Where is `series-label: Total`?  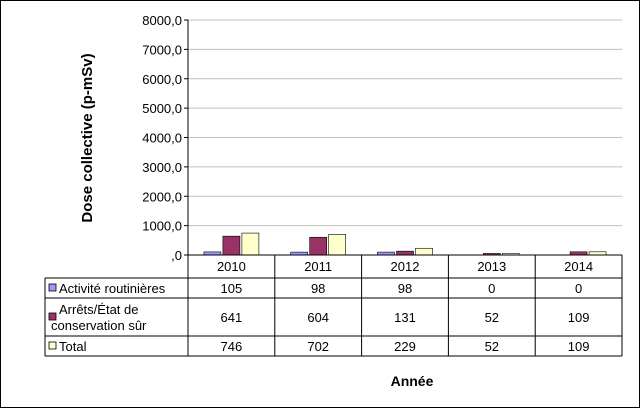
series-label: Total is located at coordinates (73, 346).